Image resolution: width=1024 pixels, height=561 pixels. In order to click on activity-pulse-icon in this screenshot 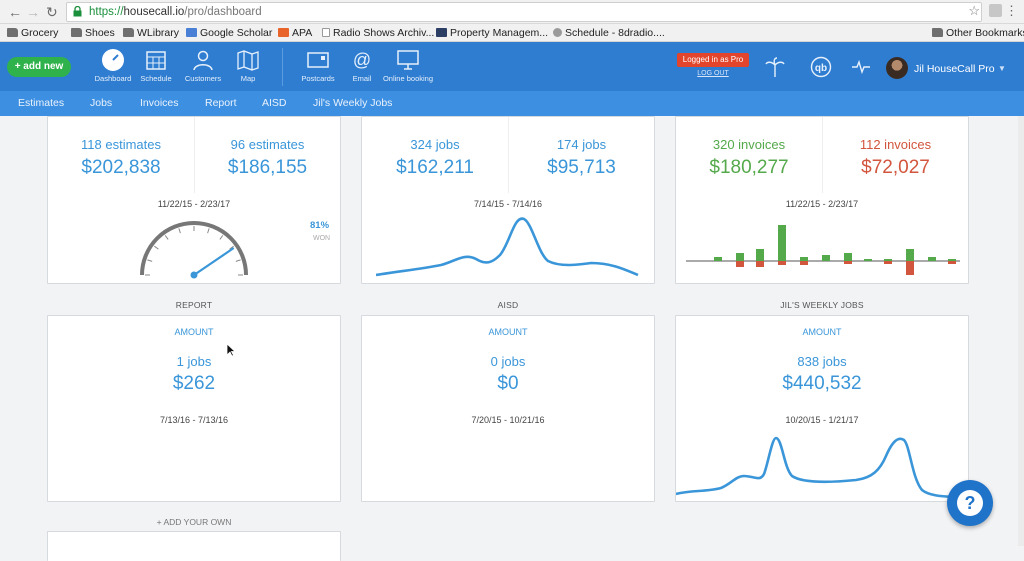, I will do `click(861, 67)`.